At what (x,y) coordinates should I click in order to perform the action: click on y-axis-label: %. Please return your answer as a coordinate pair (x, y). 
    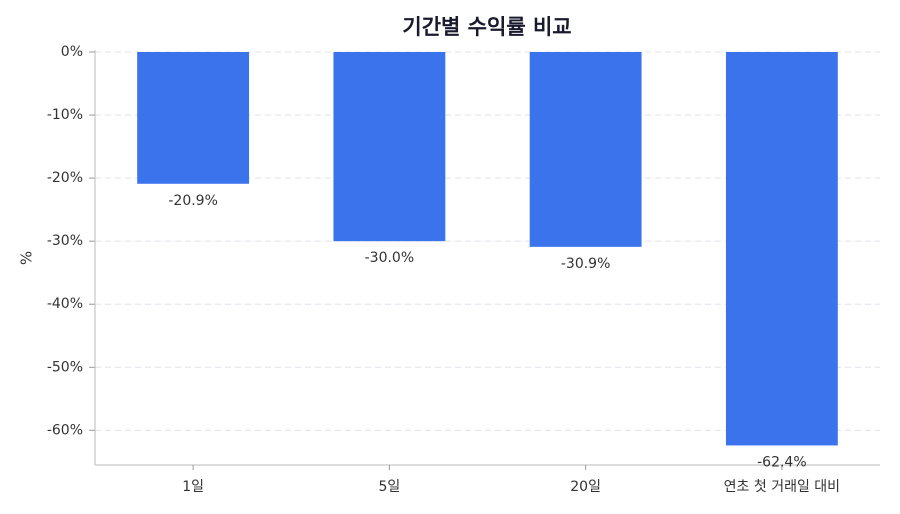
    Looking at the image, I should click on (27, 258).